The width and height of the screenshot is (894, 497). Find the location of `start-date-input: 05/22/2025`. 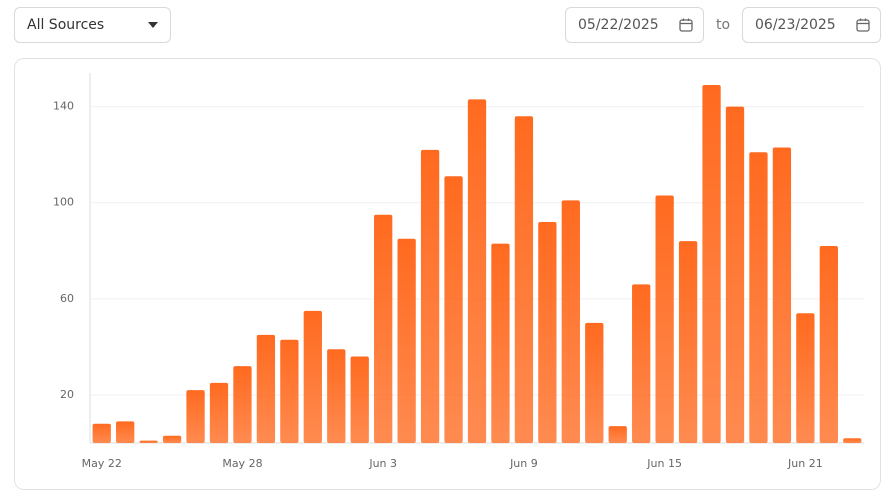

start-date-input: 05/22/2025 is located at coordinates (634, 25).